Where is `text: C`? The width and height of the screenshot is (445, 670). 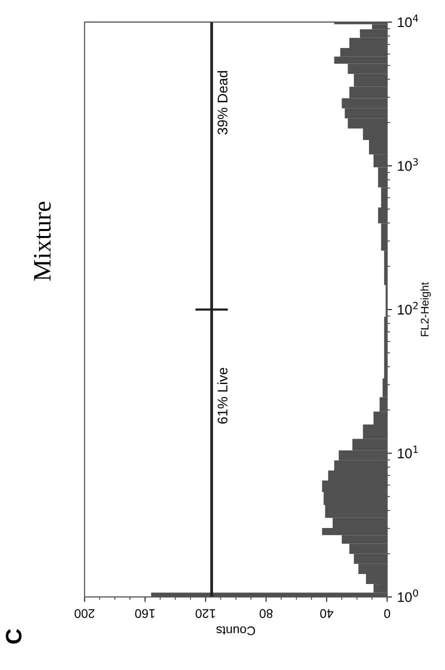
text: C is located at coordinates (14, 636).